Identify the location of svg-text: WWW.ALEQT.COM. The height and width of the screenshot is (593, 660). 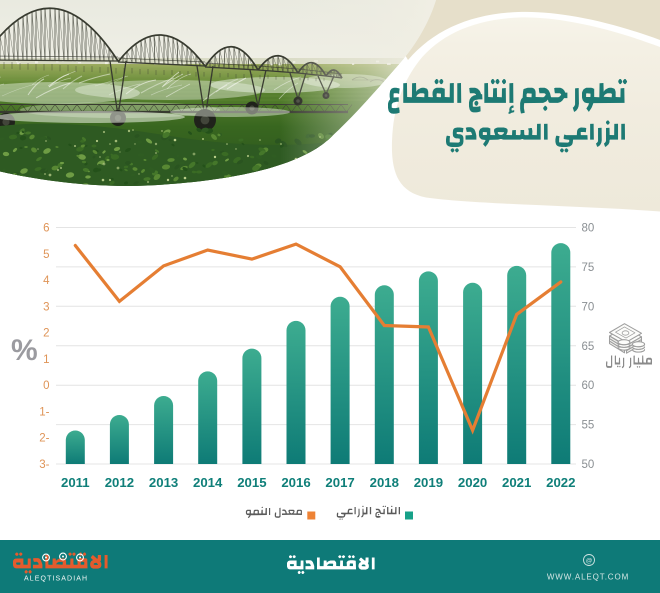
(588, 577).